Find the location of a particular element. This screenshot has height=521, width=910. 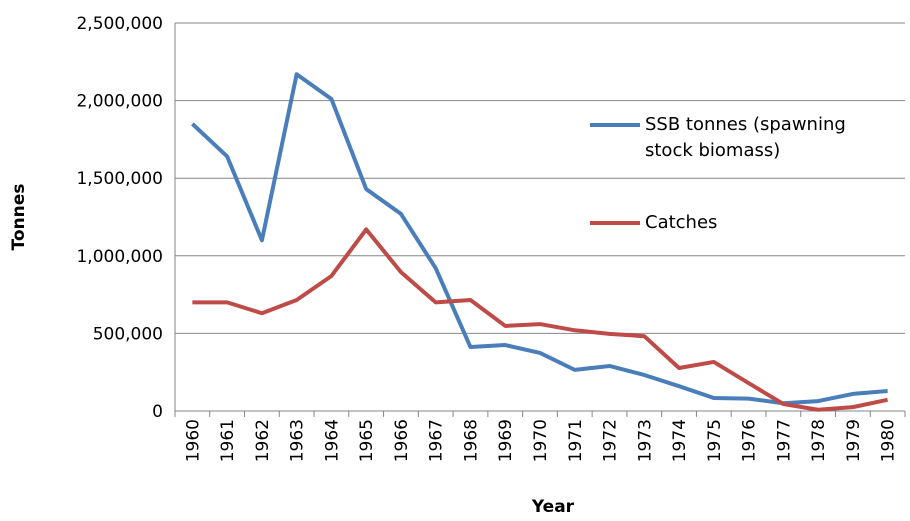

x-tick-label: 1965 is located at coordinates (367, 440).